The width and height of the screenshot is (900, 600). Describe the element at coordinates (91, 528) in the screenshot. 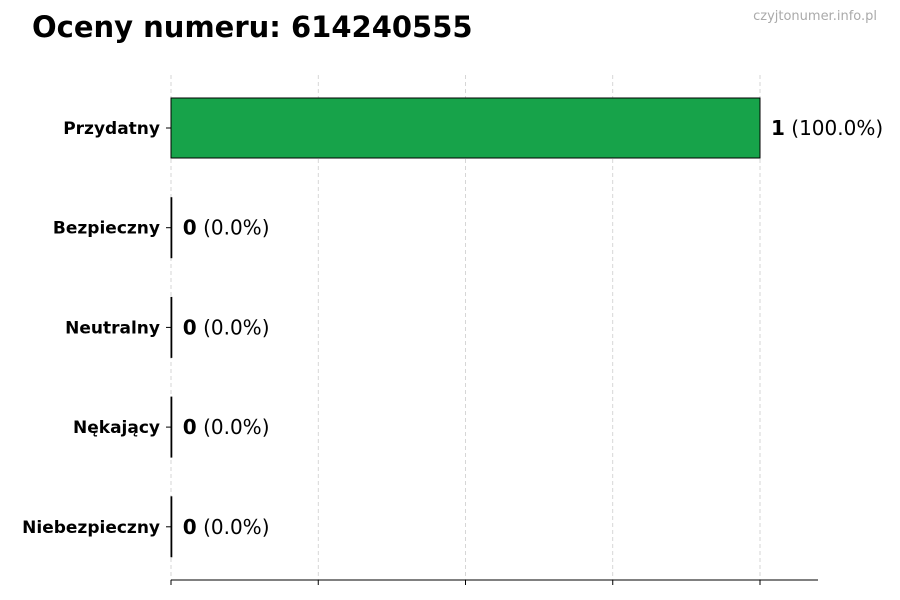

I see `category-label: Niebezpieczny` at that location.